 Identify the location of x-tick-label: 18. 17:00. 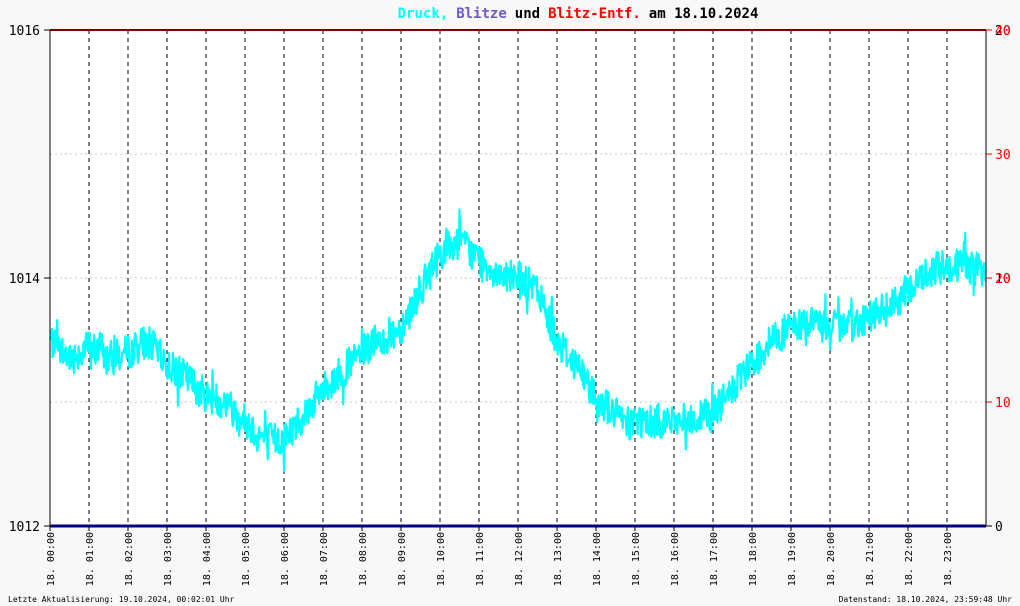
(714, 559).